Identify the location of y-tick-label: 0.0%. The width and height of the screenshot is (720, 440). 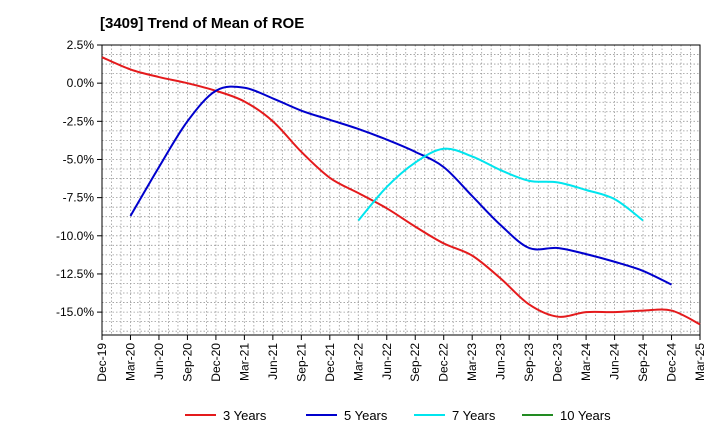
(81, 83).